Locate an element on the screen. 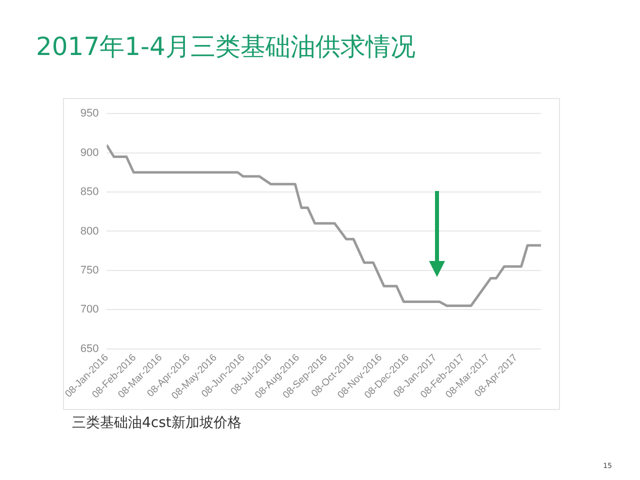 The width and height of the screenshot is (640, 480). y-tick-label: 800 is located at coordinates (89, 231).